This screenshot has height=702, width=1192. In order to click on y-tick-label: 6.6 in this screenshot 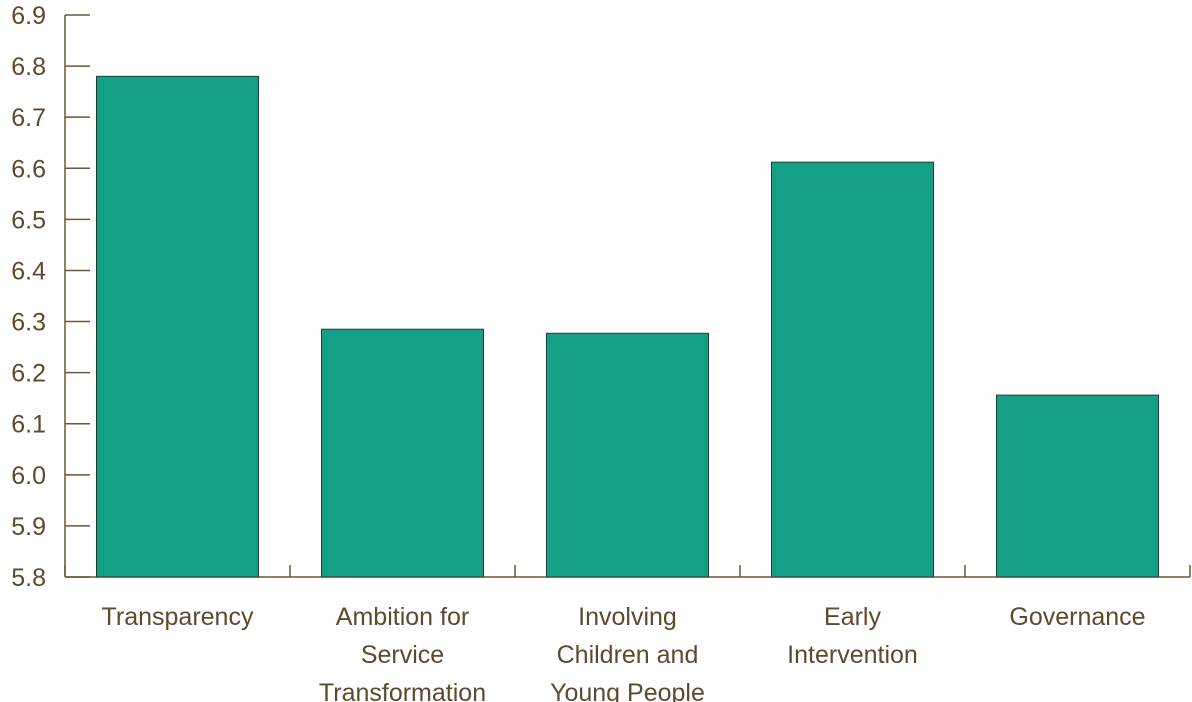, I will do `click(28, 169)`.